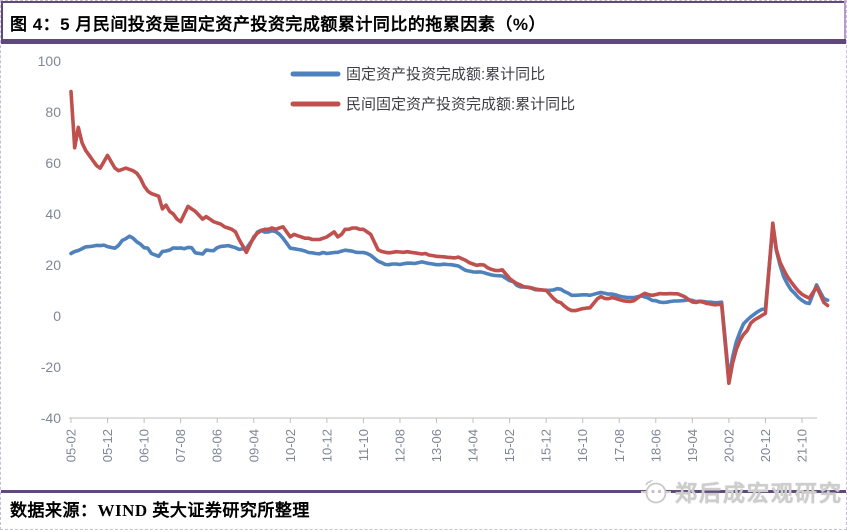  I want to click on figure-title-bar: 图 4：5 月民间投资是固定资产投资完成额累计同比的拖累因素（%）, so click(423, 22).